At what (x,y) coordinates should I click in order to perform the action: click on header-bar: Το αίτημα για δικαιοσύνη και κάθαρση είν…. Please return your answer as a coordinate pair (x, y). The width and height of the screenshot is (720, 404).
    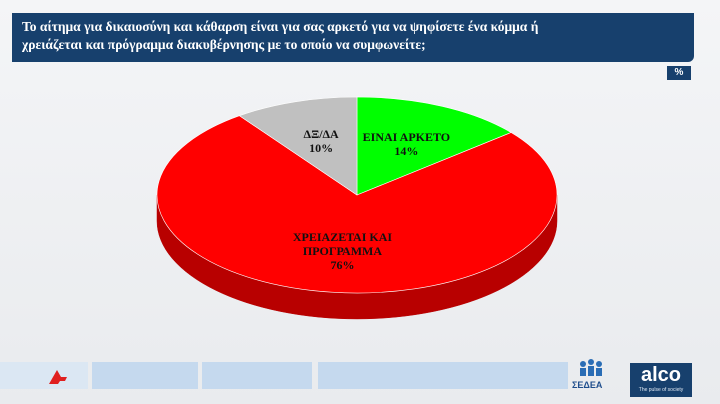
    Looking at the image, I should click on (353, 37).